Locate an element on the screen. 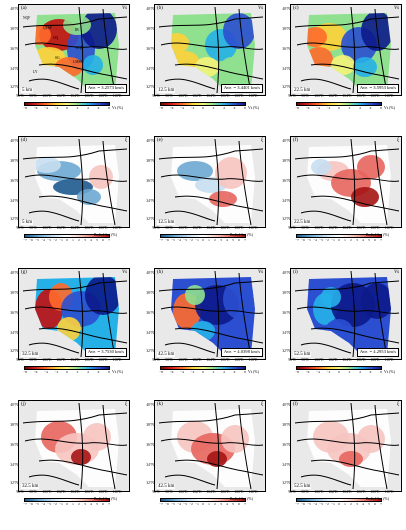 The width and height of the screenshot is (406, 530). colorbar-tick-label: 8 is located at coordinates (109, 108).